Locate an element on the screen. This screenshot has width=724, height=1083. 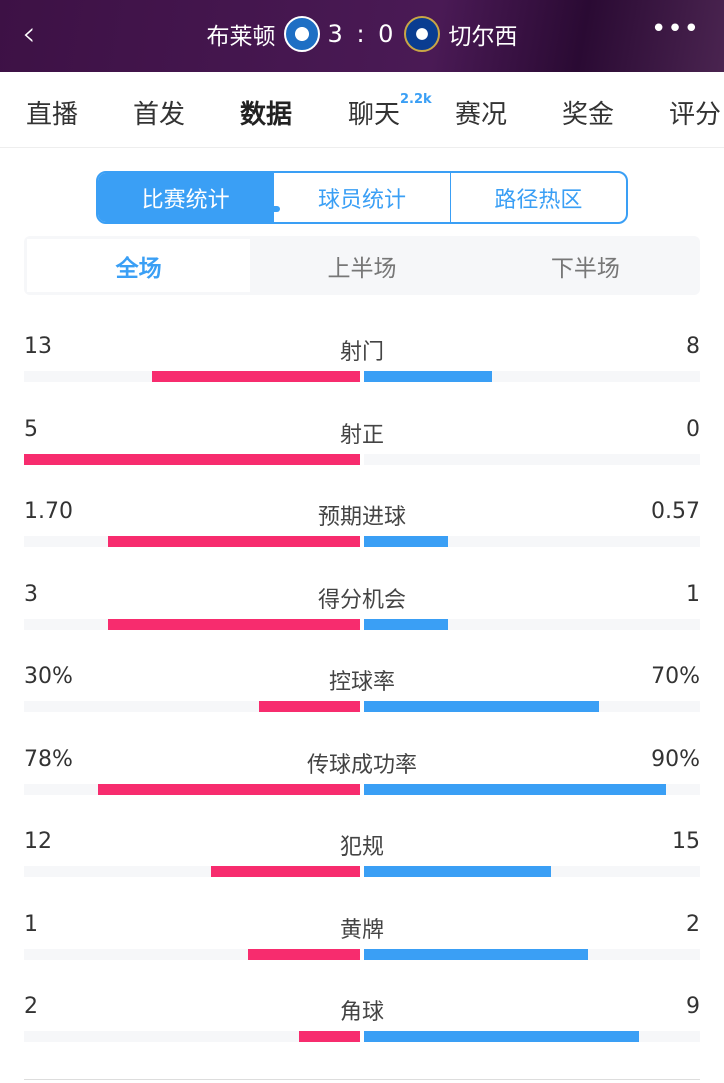
period-full: 全场 is located at coordinates (139, 265).